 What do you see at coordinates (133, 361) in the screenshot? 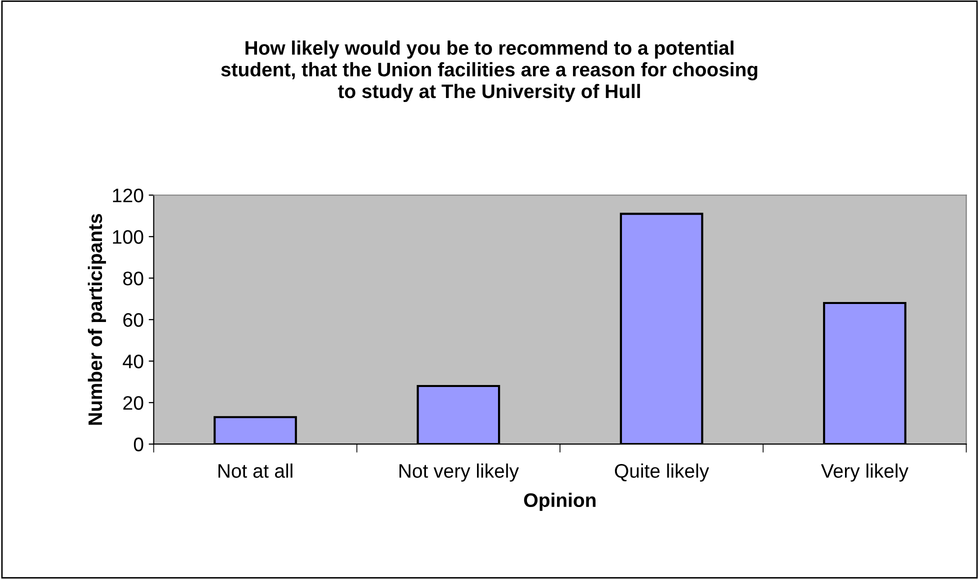
I see `y-tick-label: 40` at bounding box center [133, 361].